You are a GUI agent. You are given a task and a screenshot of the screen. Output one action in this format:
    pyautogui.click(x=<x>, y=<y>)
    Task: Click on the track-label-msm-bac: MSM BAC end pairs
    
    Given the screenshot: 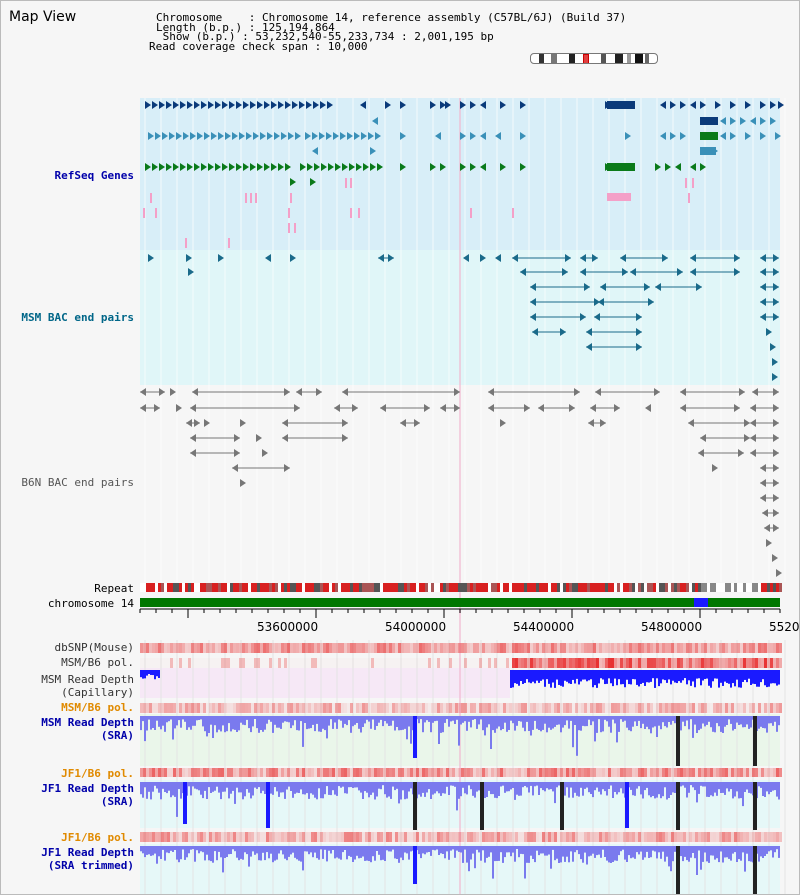 What is the action you would take?
    pyautogui.click(x=77, y=317)
    